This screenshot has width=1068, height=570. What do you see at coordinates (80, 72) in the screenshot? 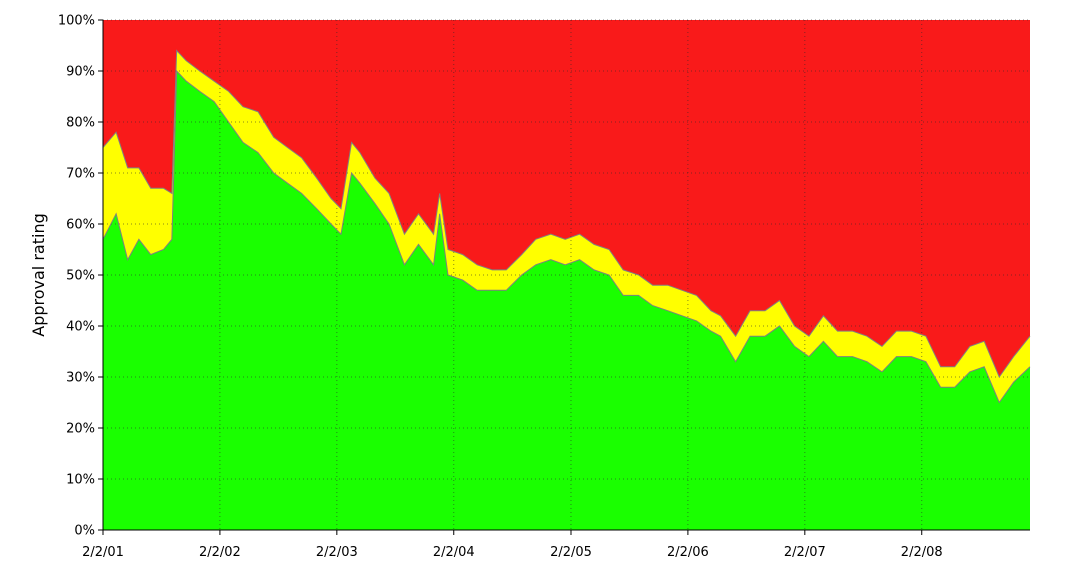
I see `y-tick-label: 90%` at bounding box center [80, 72].